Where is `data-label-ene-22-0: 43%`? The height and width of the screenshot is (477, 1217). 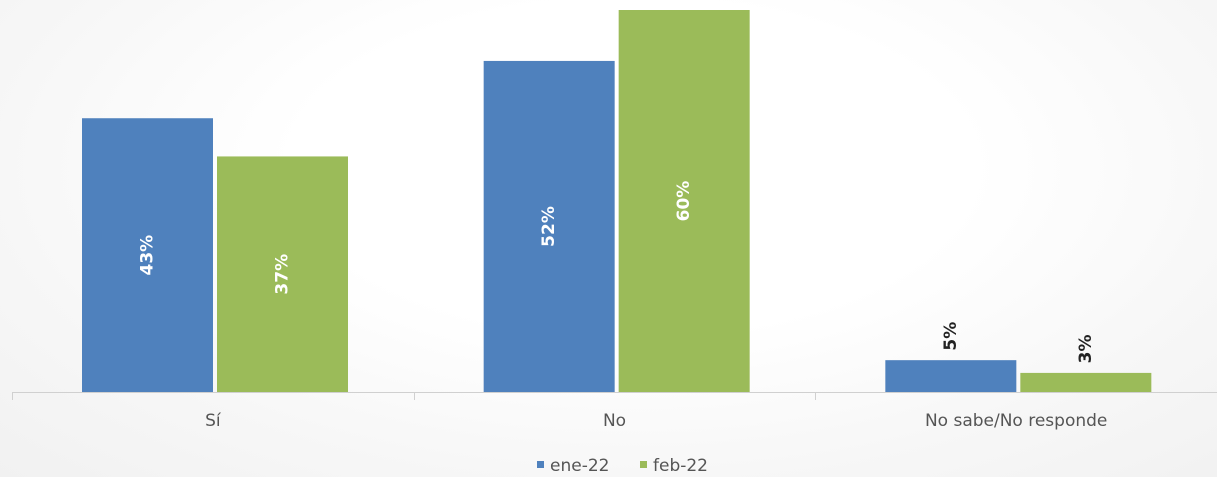 data-label-ene-22-0: 43% is located at coordinates (148, 255).